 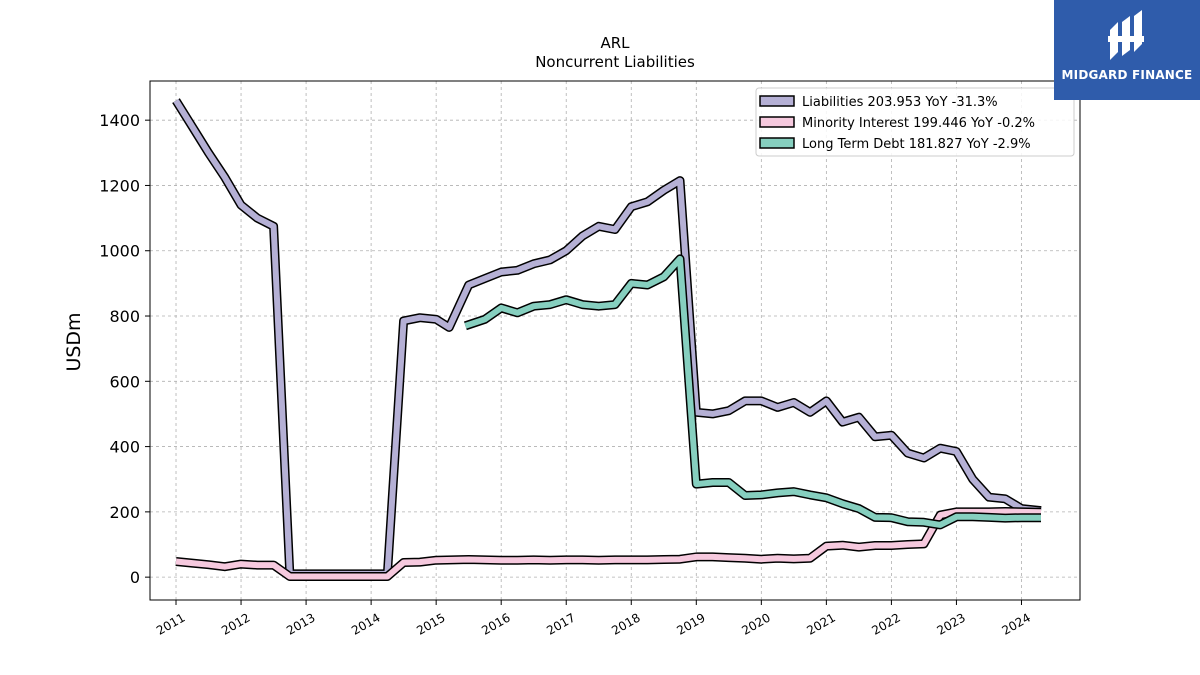 I want to click on legend-label: Minority Interest 199.446 YoY -0.2%, so click(x=918, y=123).